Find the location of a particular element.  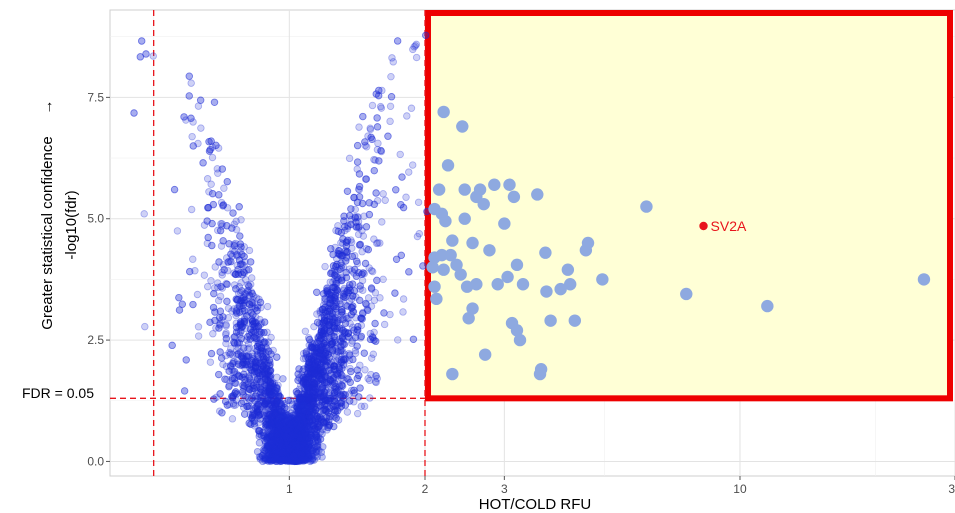

fdr-threshold-label: FDR = 0.05 is located at coordinates (58, 393).